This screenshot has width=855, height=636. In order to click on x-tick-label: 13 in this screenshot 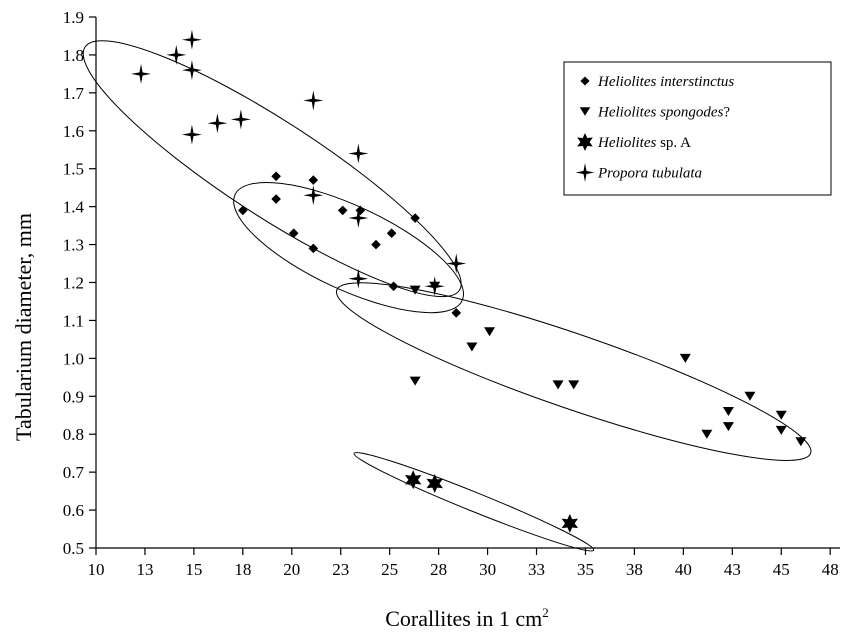, I will do `click(144, 569)`.